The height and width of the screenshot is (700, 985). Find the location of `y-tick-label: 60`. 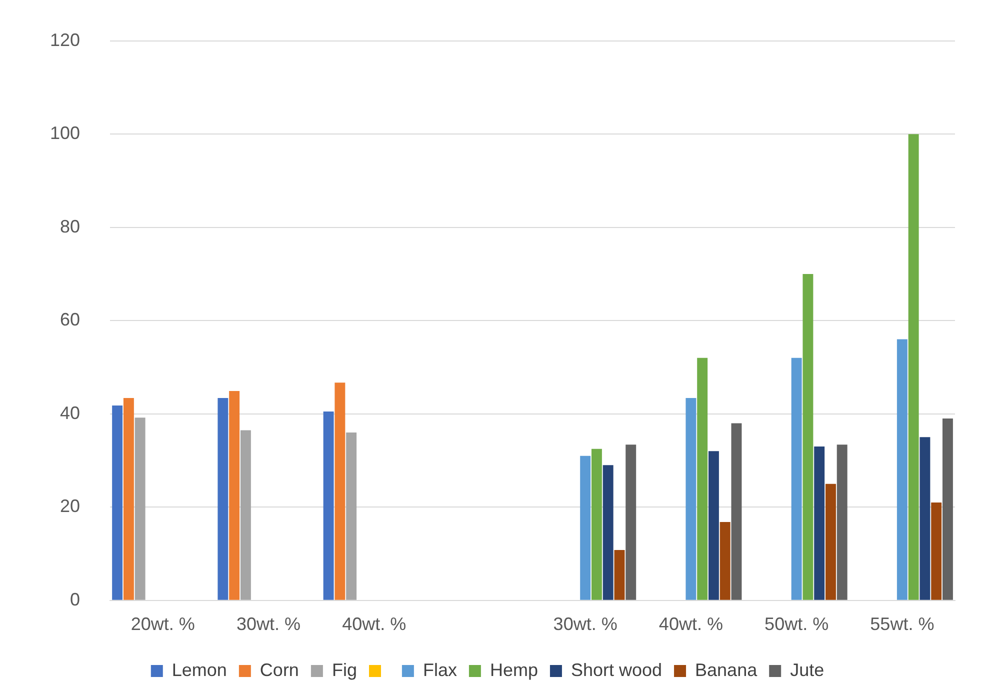

y-tick-label: 60 is located at coordinates (70, 320).